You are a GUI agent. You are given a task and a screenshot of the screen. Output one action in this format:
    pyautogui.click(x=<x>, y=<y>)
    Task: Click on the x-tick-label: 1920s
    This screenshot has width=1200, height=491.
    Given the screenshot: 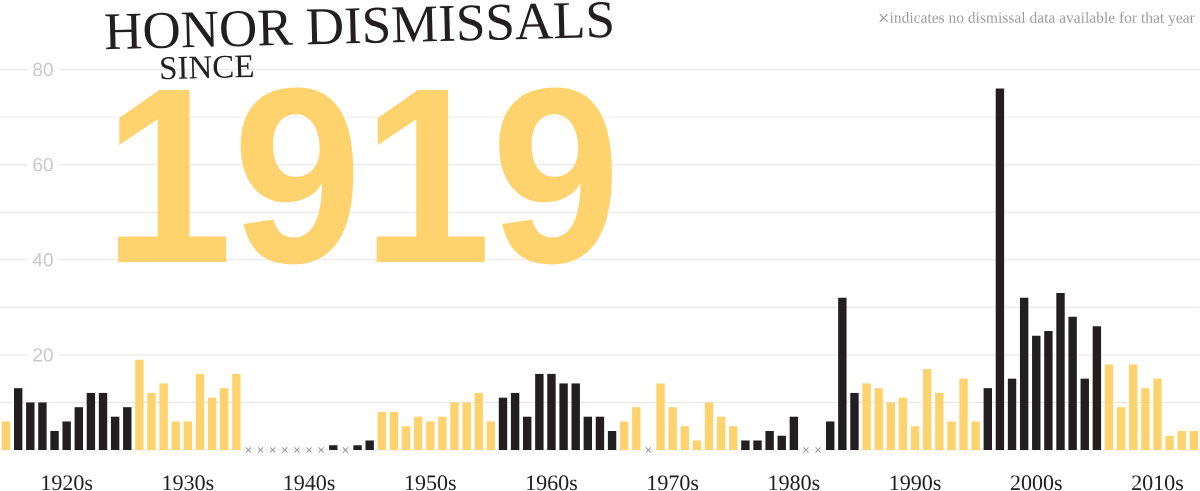 What is the action you would take?
    pyautogui.click(x=67, y=483)
    